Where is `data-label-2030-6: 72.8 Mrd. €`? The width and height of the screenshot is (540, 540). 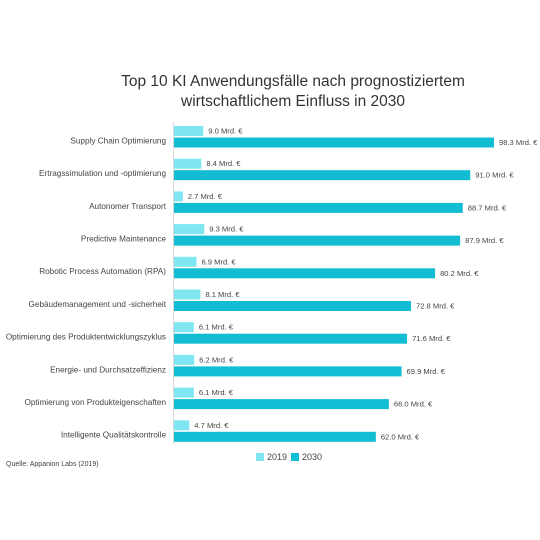
data-label-2030-6: 72.8 Mrd. € is located at coordinates (435, 306).